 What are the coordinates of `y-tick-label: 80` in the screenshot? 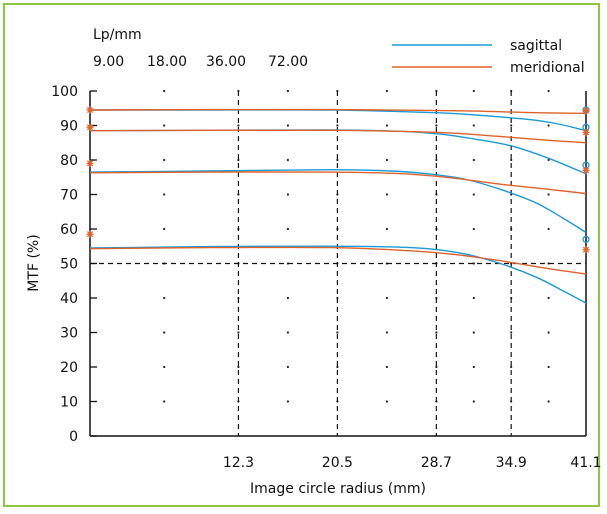 It's located at (69, 161).